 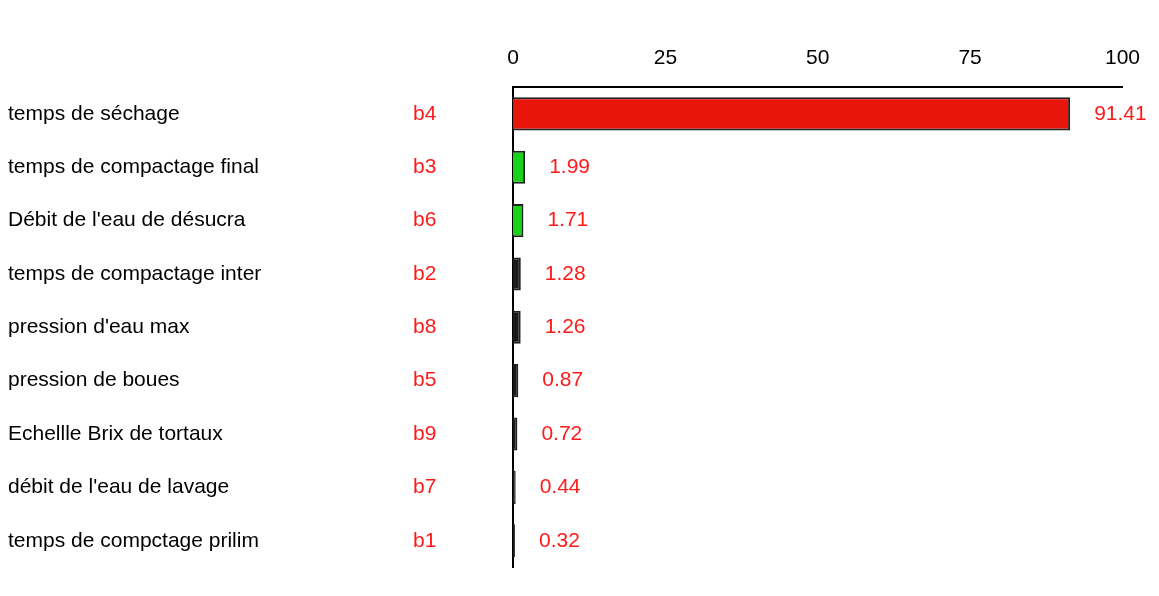 I want to click on y-tick-label: pression d'eau max, so click(x=99, y=326).